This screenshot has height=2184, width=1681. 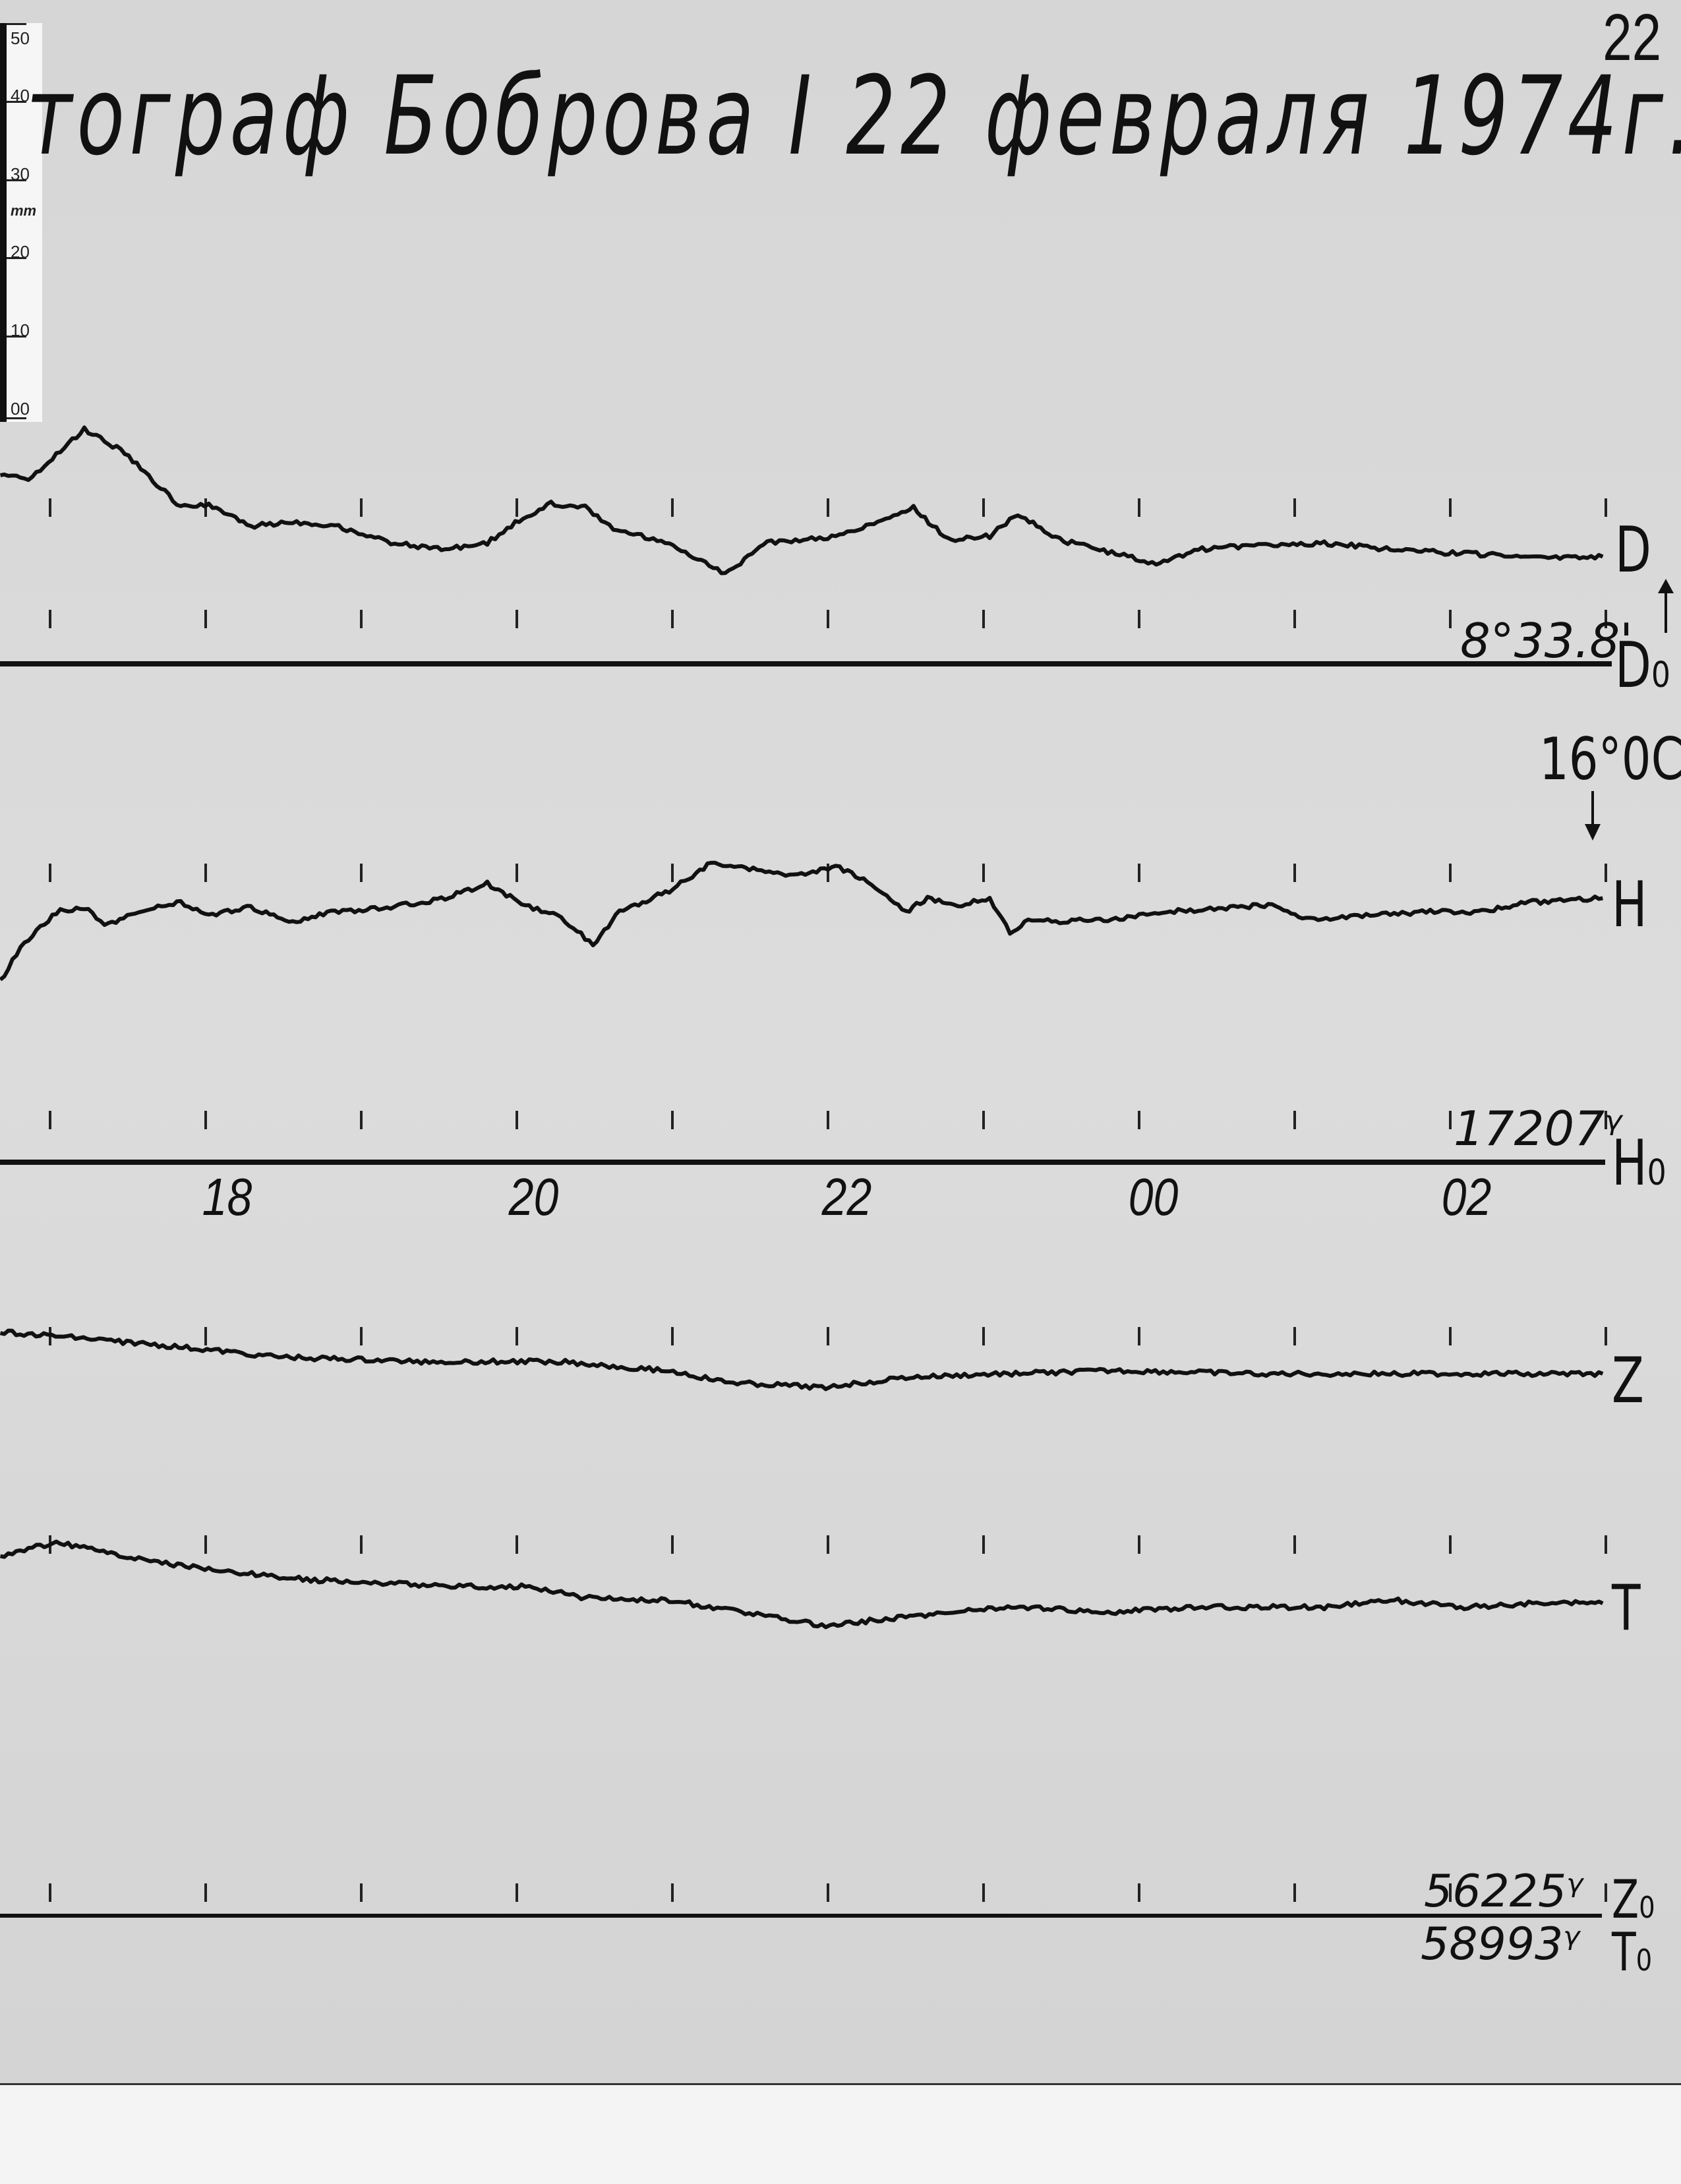 What do you see at coordinates (1593, 832) in the screenshot?
I see `arrow-down-head-icon` at bounding box center [1593, 832].